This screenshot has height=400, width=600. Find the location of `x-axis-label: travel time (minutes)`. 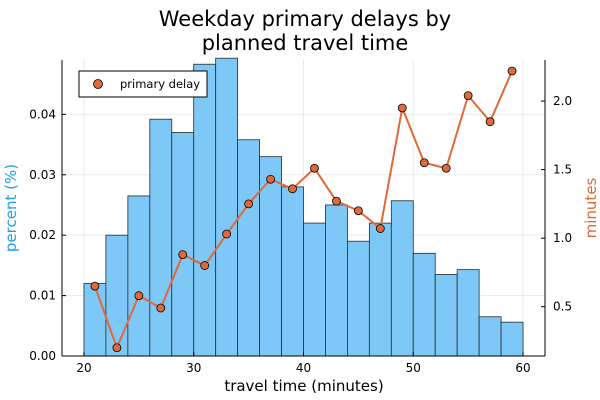

x-axis-label: travel time (minutes) is located at coordinates (303, 386).